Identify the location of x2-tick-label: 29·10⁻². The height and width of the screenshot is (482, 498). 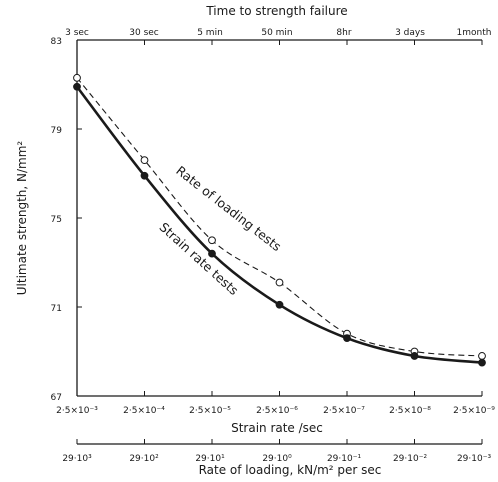
(410, 459).